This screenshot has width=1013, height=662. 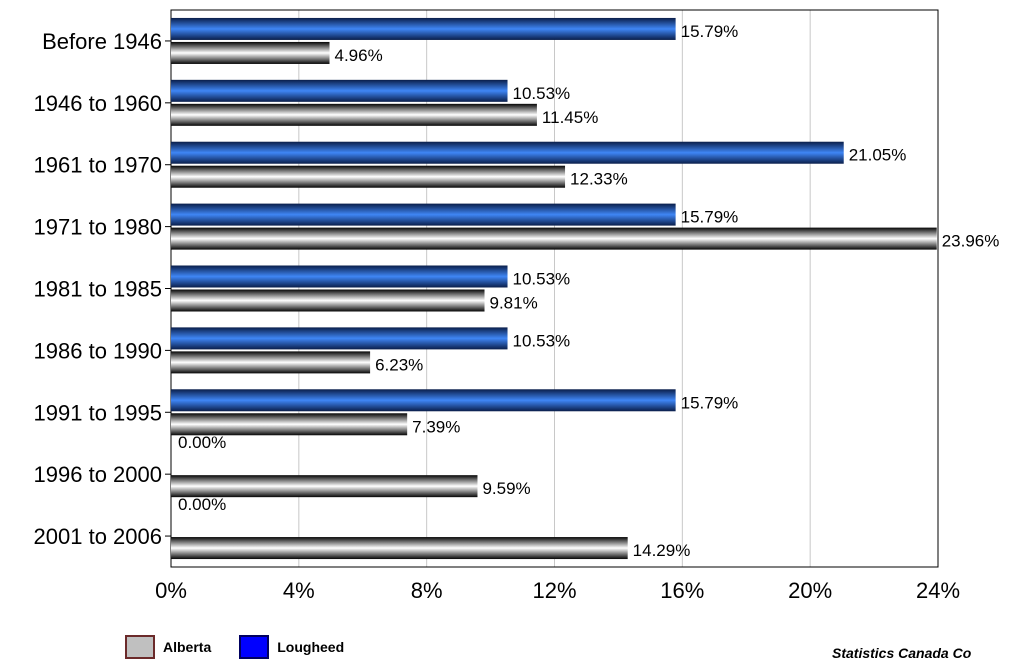 What do you see at coordinates (514, 303) in the screenshot?
I see `data-label-alberta: 9.81%` at bounding box center [514, 303].